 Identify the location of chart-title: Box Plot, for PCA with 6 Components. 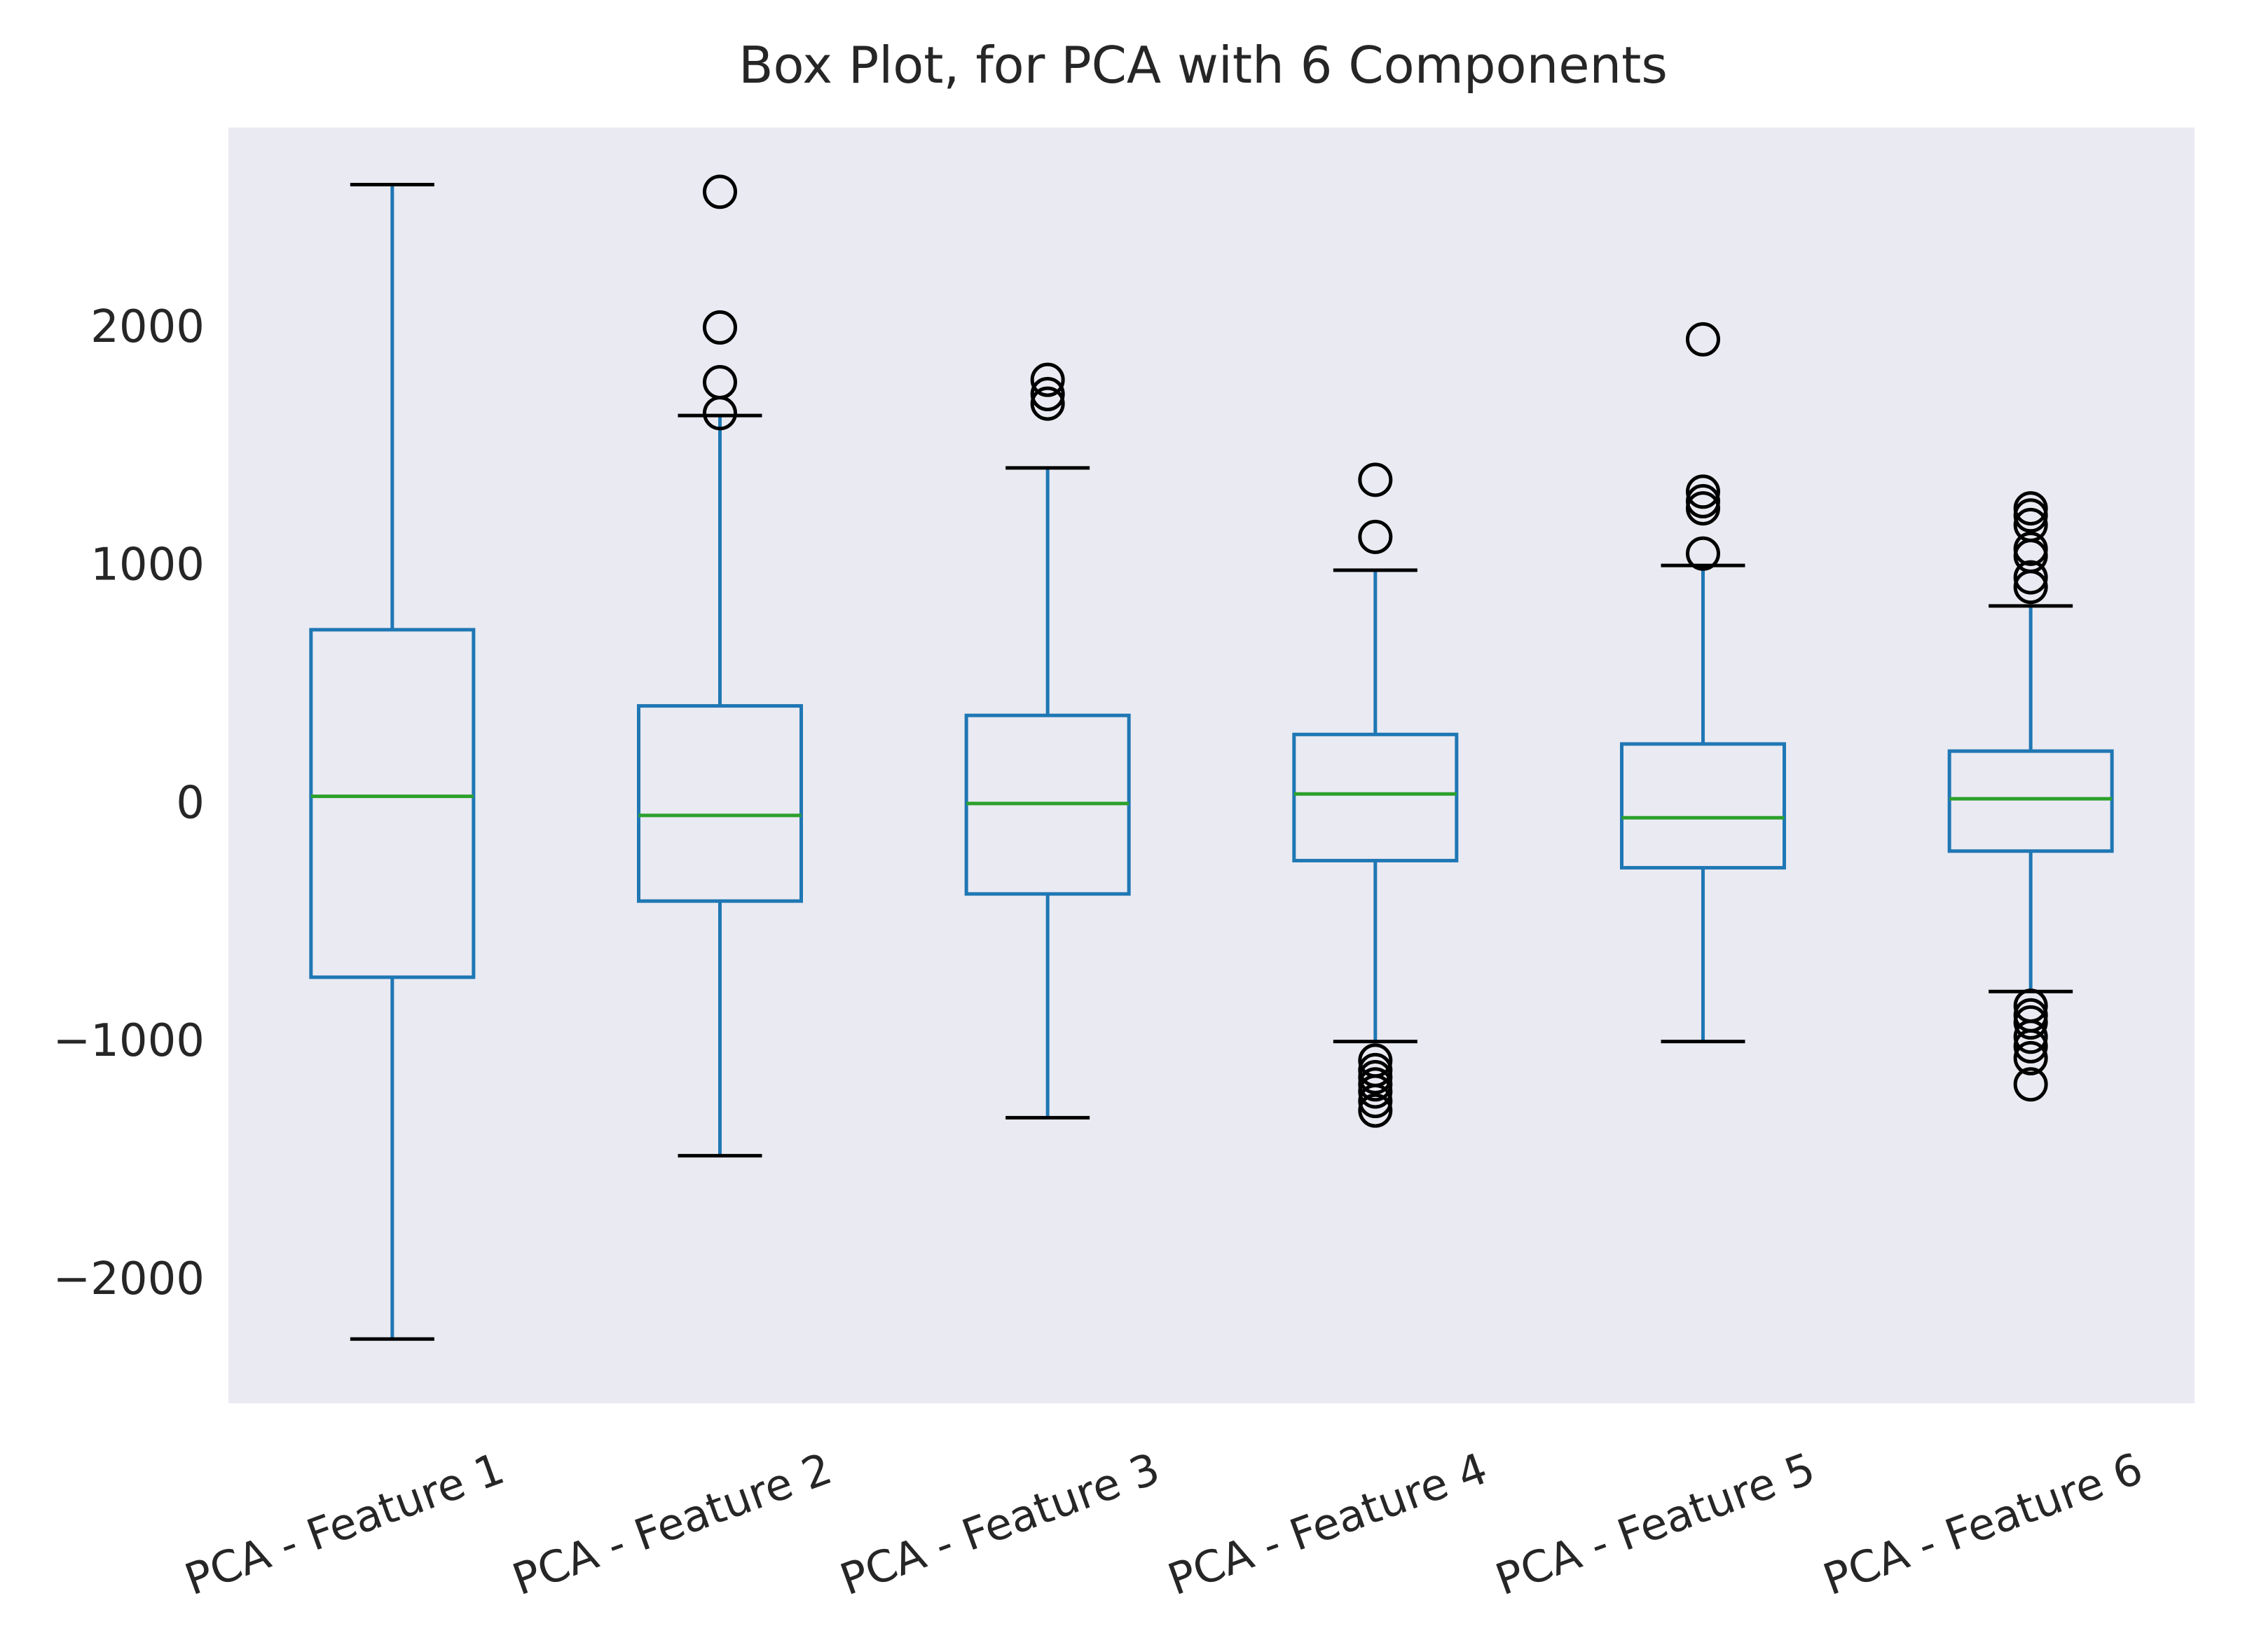
(1203, 65).